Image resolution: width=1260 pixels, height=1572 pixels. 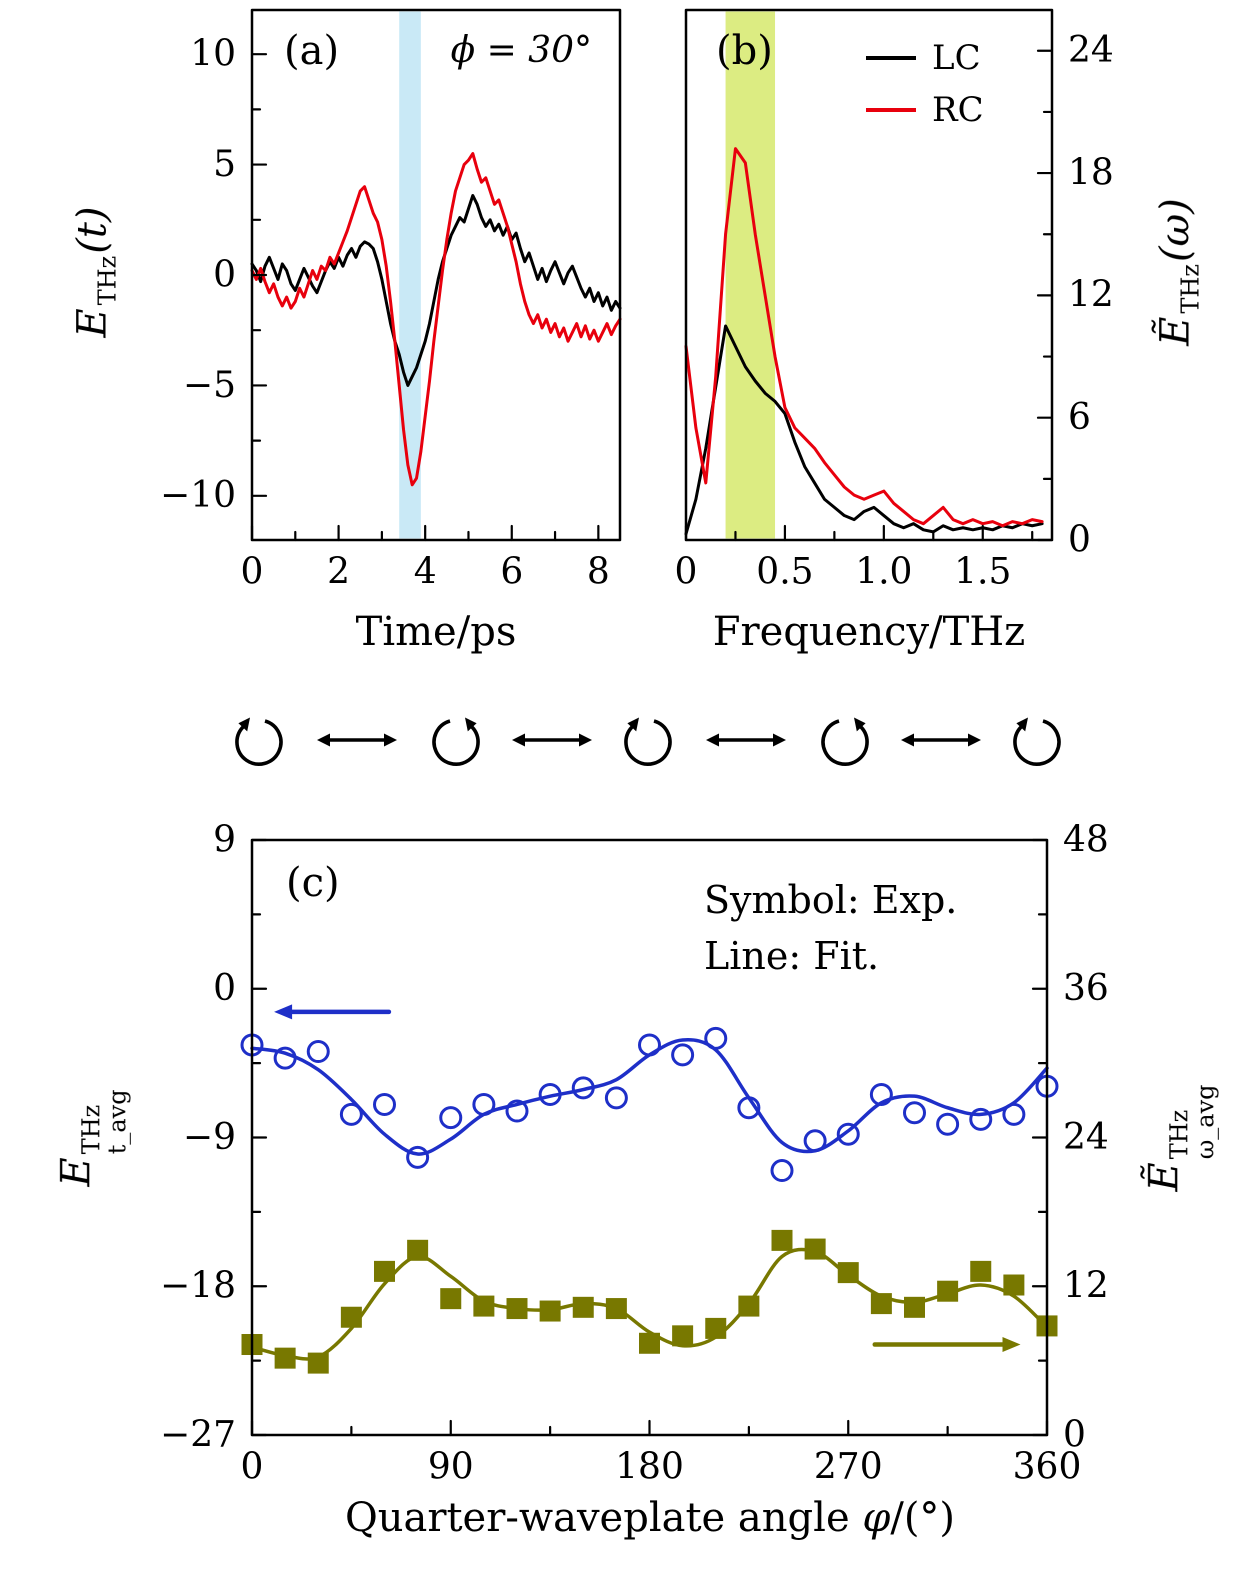 I want to click on panel-b-x-axis-title: Frequency/THz, so click(x=869, y=632).